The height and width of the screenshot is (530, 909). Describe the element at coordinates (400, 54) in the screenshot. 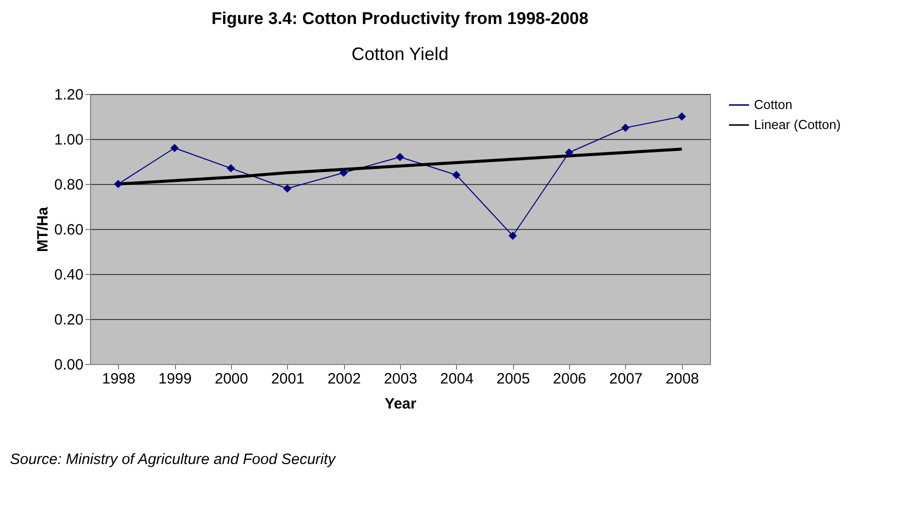

I see `chart-subtitle: Cotton Yield` at that location.